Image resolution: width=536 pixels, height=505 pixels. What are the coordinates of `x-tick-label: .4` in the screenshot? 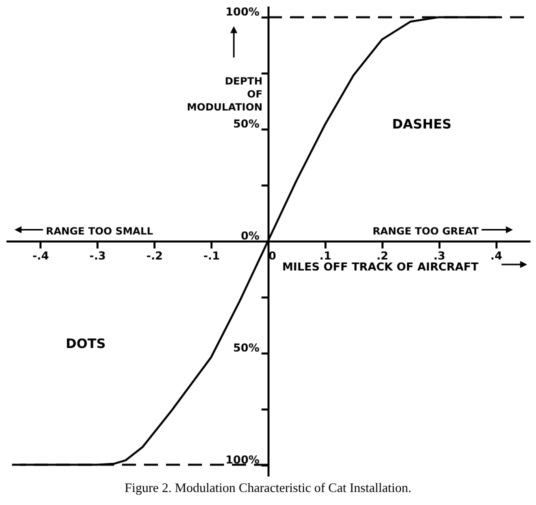 It's located at (496, 256).